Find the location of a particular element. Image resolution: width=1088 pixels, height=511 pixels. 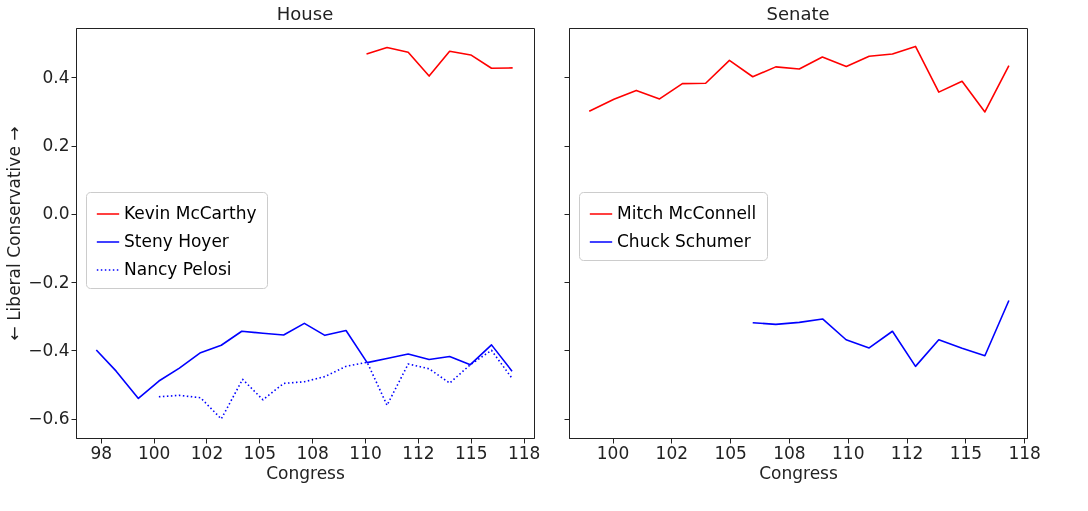

line-series is located at coordinates (439, 61).